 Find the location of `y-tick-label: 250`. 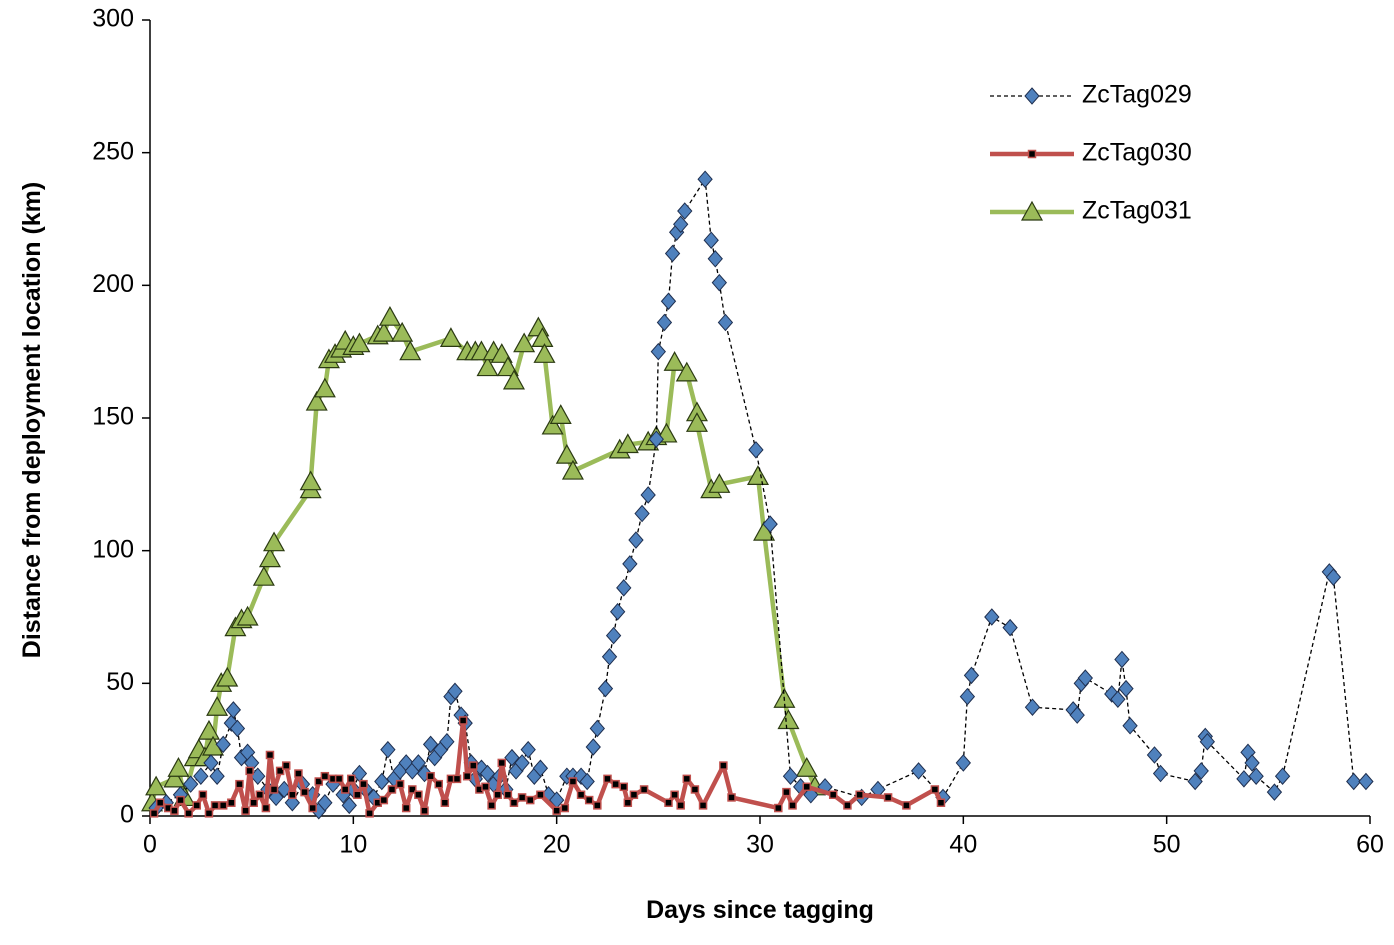

y-tick-label: 250 is located at coordinates (113, 151).